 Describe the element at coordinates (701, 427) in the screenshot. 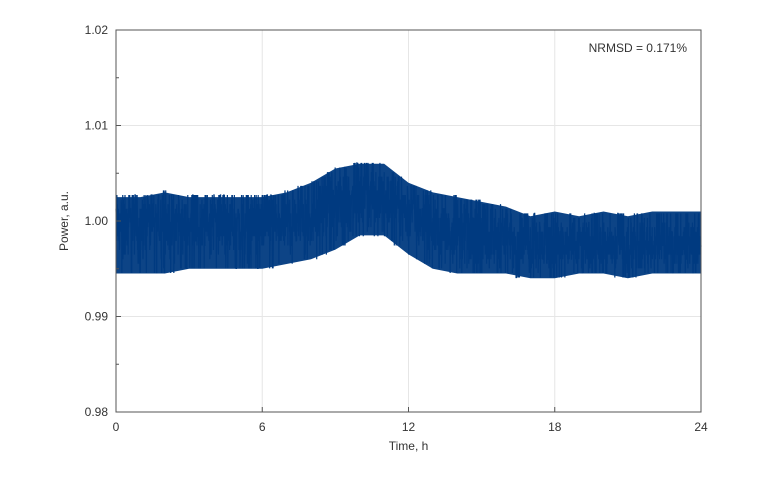

I see `x-tick-label: 24` at that location.